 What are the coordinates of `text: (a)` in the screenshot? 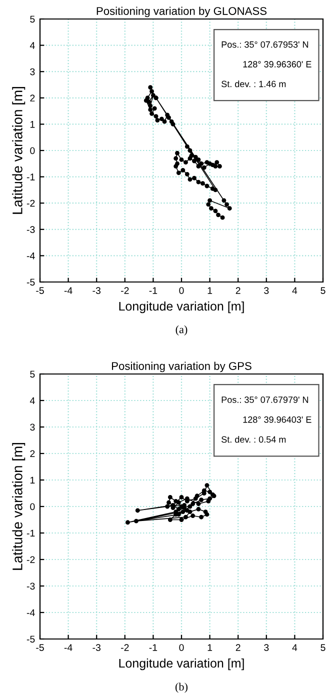 It's located at (182, 330).